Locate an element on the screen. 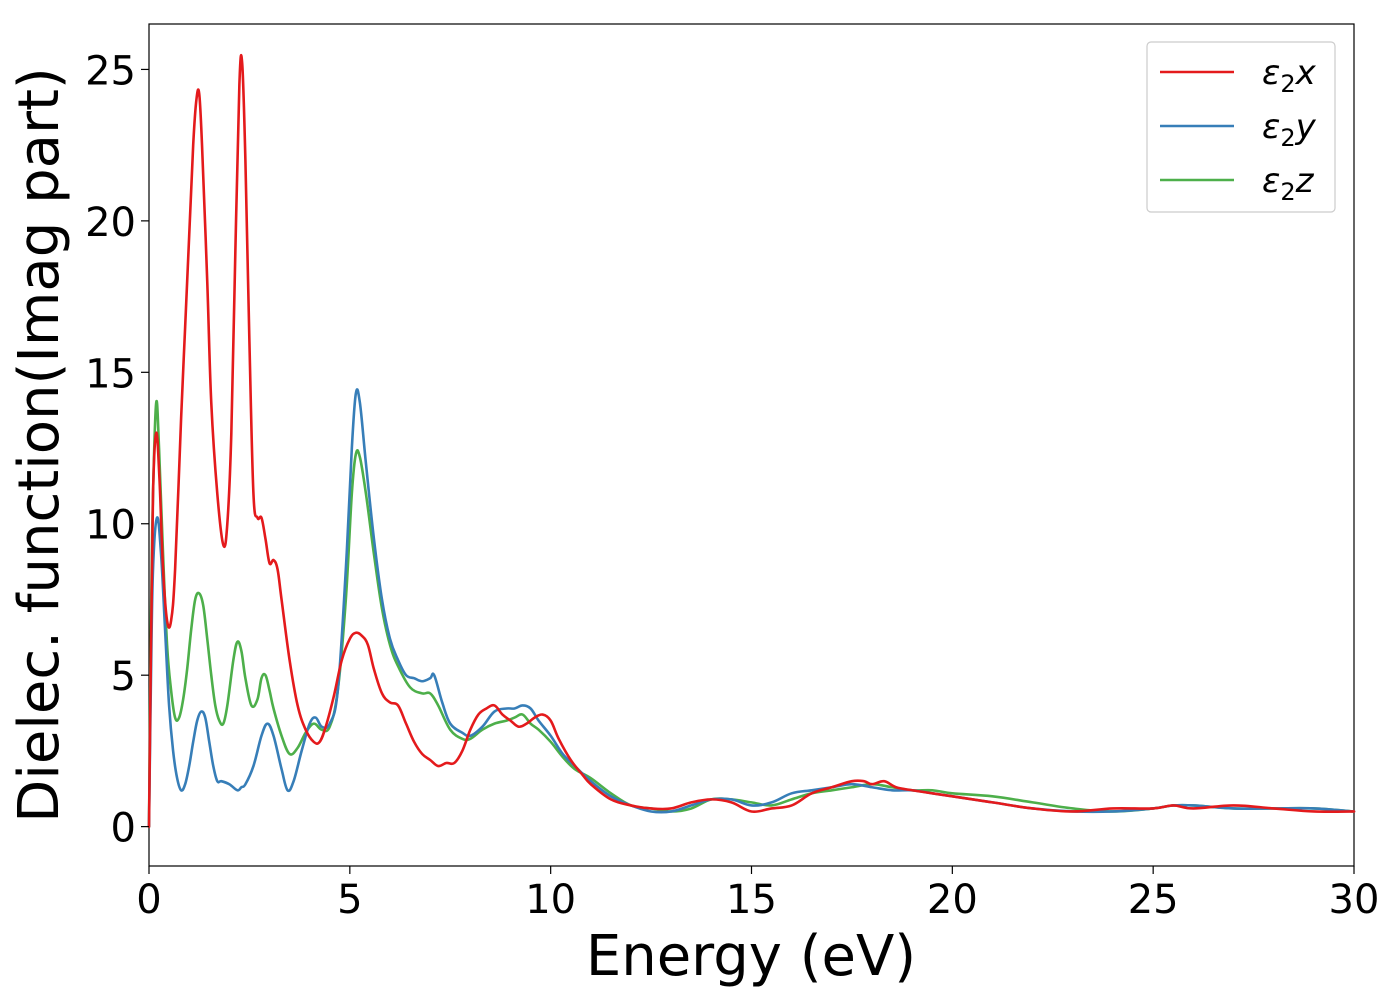 This screenshot has width=1400, height=1000. y-tick-label: 0 is located at coordinates (123, 829).